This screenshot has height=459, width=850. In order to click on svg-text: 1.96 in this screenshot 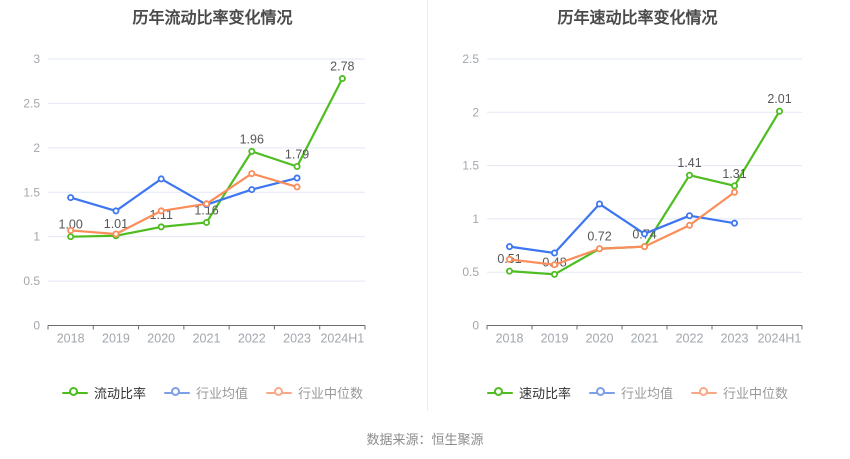, I will do `click(252, 139)`.